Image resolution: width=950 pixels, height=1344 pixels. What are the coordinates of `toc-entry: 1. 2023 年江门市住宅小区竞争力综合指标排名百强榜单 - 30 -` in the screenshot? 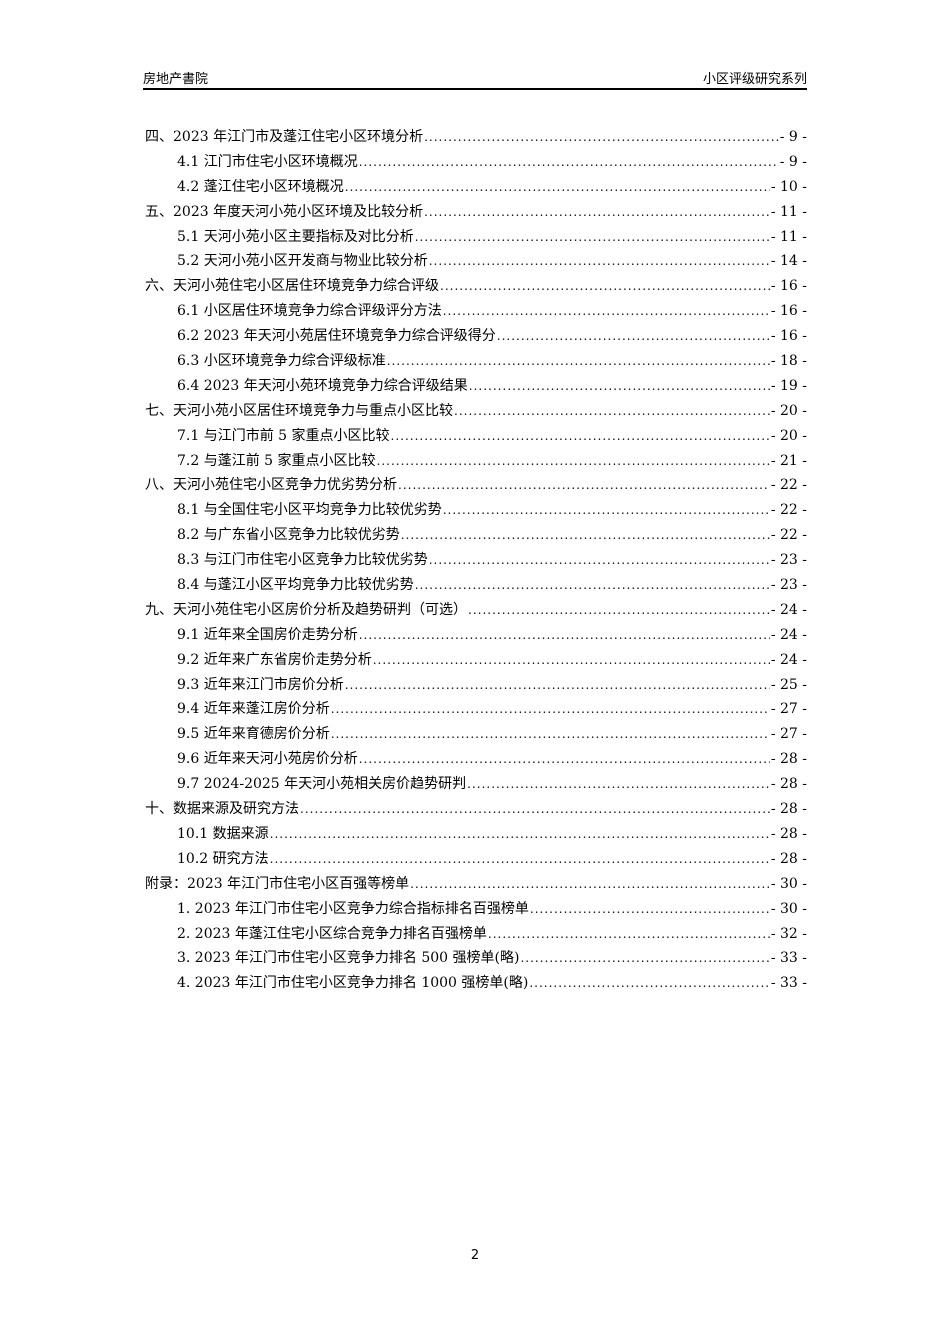 It's located at (476, 910).